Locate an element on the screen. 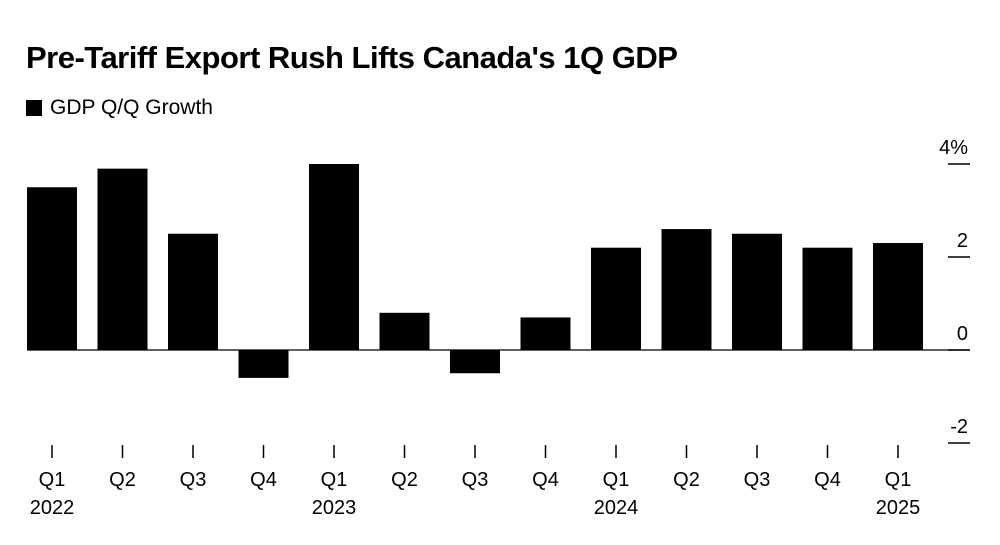  legend-swatch is located at coordinates (34, 108).